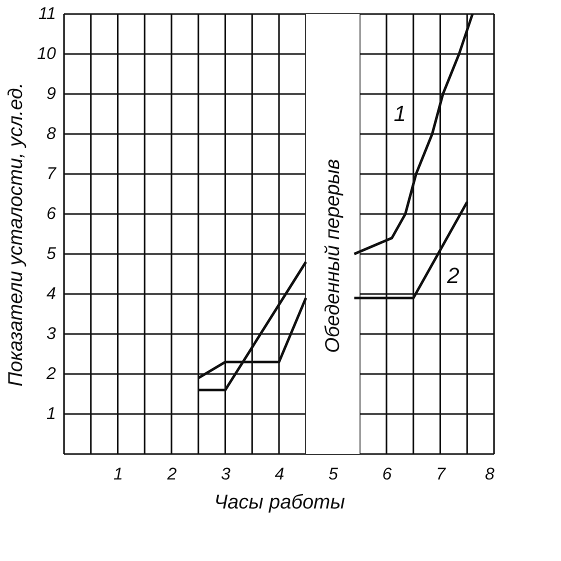 The width and height of the screenshot is (561, 561). I want to click on annotation: 1, so click(400, 113).